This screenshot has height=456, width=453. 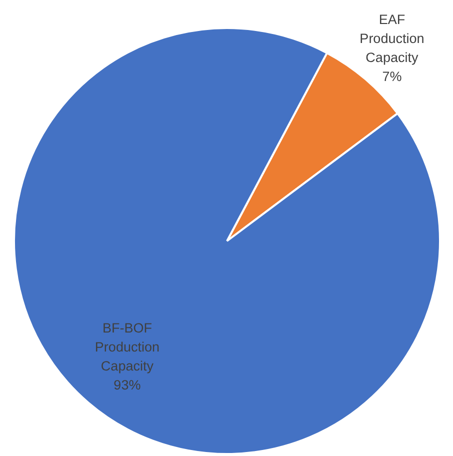 What do you see at coordinates (127, 385) in the screenshot?
I see `data-label: 93%` at bounding box center [127, 385].